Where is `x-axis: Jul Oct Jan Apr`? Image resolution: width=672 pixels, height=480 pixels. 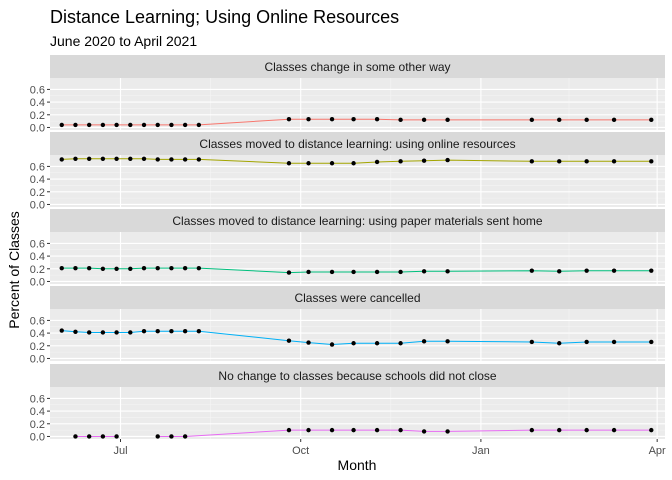 x-axis: Jul Oct Jan Apr is located at coordinates (389, 448).